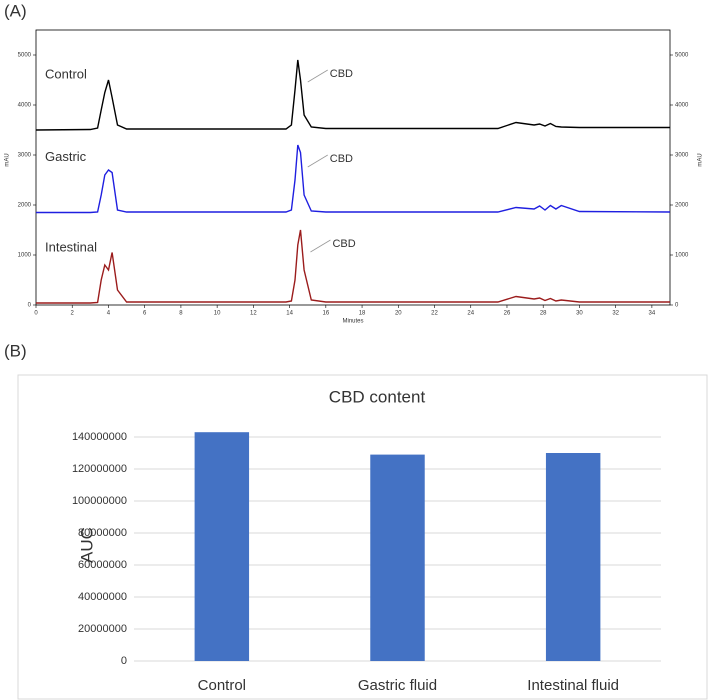 Image resolution: width=708 pixels, height=700 pixels. Describe the element at coordinates (470, 314) in the screenshot. I see `x-tick-label: 24` at that location.